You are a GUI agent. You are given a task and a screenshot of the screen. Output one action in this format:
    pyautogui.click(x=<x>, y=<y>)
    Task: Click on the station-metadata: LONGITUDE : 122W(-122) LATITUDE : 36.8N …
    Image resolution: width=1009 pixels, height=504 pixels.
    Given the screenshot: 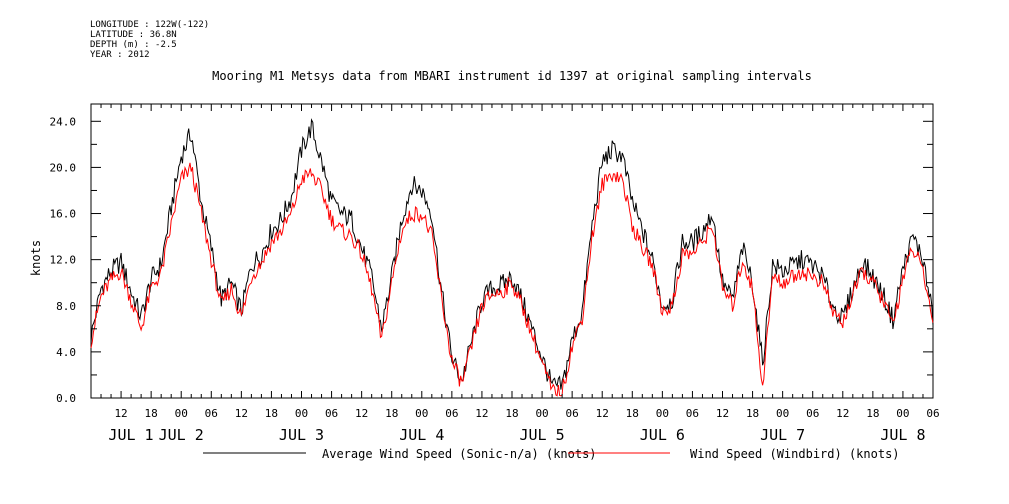 What is the action you would take?
    pyautogui.click(x=149, y=40)
    